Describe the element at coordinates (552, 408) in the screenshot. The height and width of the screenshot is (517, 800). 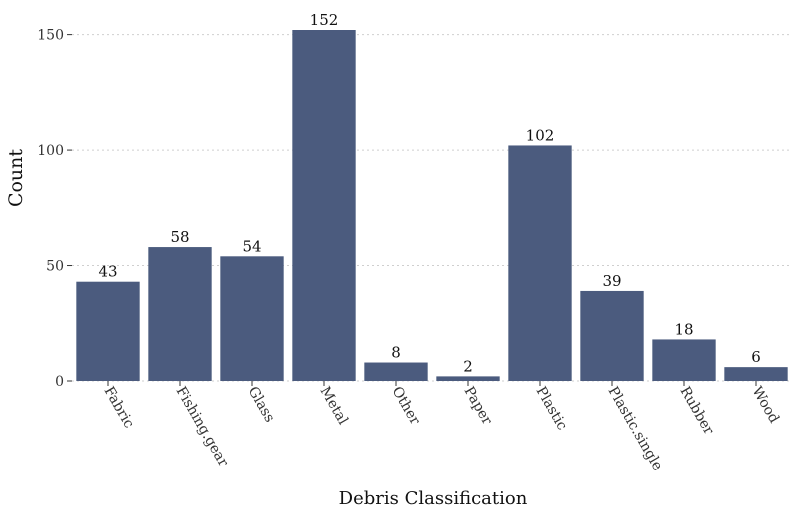
I see `x-tick-label: Plastic` at that location.